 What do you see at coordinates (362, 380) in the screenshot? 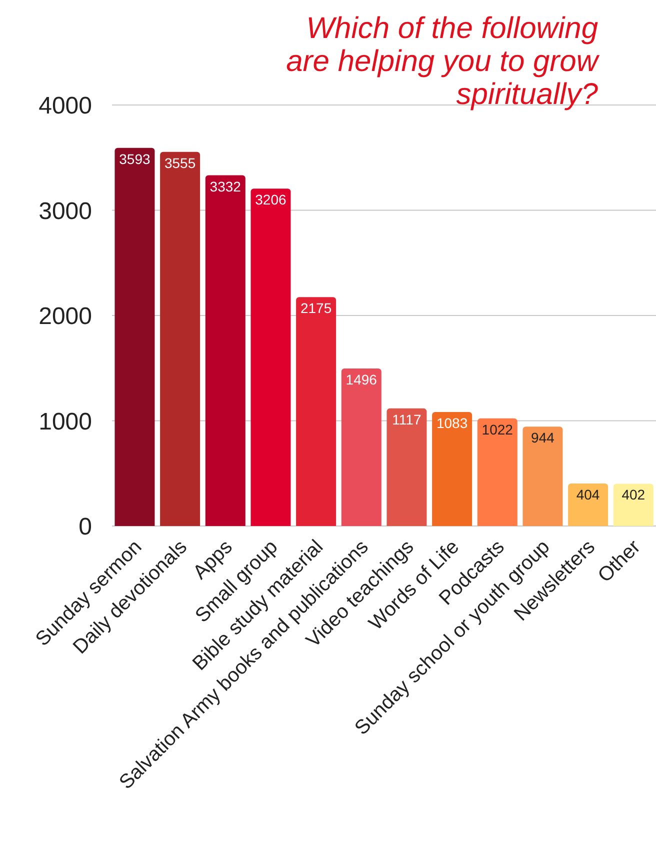
I see `data-label: 1496` at bounding box center [362, 380].